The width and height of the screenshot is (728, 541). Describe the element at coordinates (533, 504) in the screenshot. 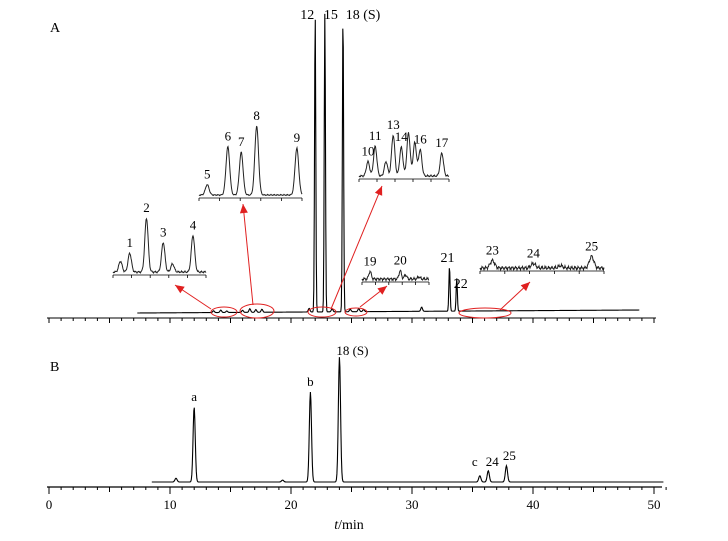

I see `panel-b-tick-label: 40` at that location.